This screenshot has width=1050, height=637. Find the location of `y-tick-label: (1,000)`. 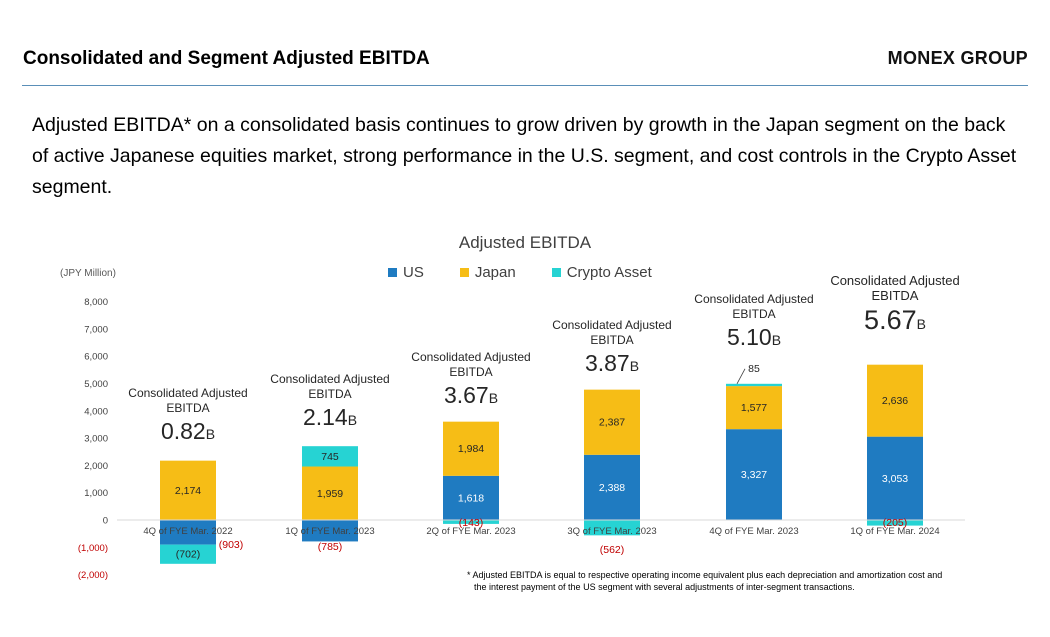

y-tick-label: (1,000) is located at coordinates (93, 548).